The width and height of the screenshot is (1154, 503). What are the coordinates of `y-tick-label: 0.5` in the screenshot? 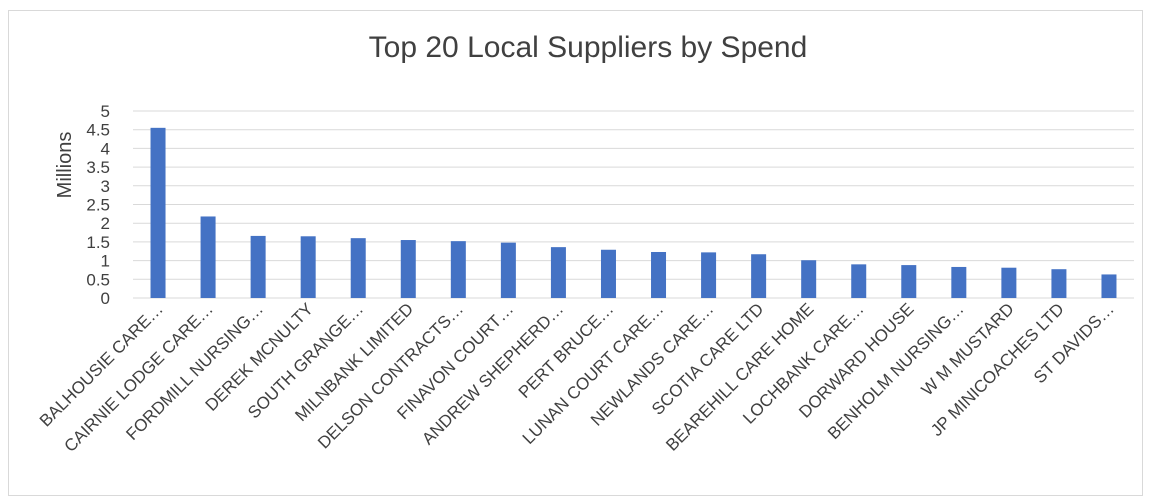 It's located at (98, 279).